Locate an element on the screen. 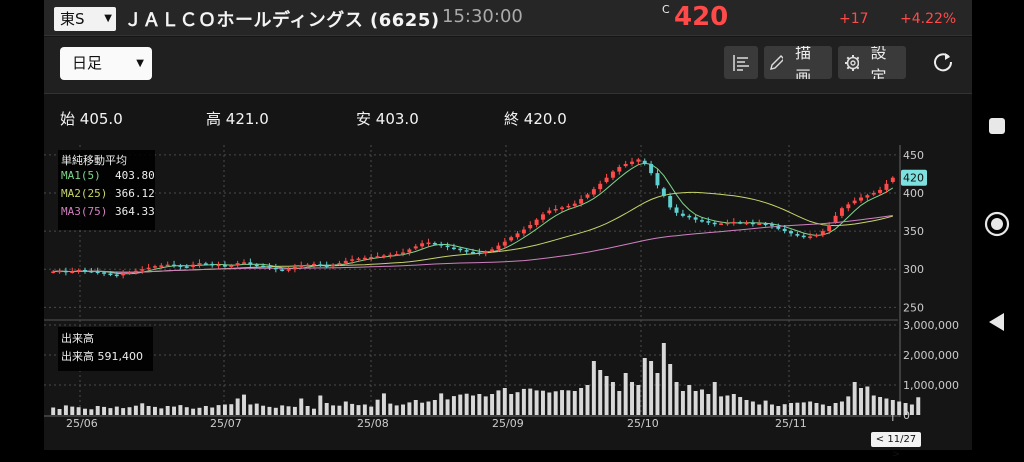  volume-value: 591,400 is located at coordinates (120, 356).